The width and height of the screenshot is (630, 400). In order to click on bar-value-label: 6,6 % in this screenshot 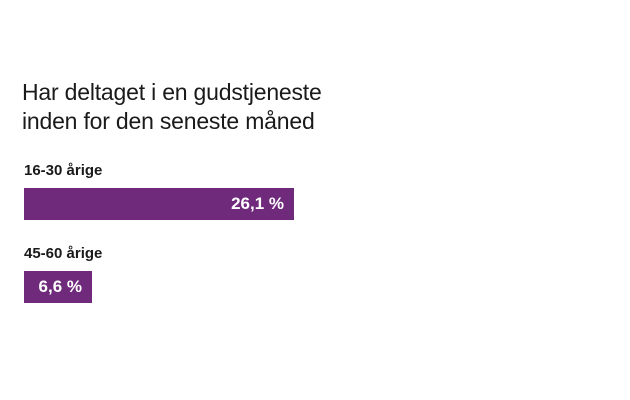, I will do `click(60, 286)`.